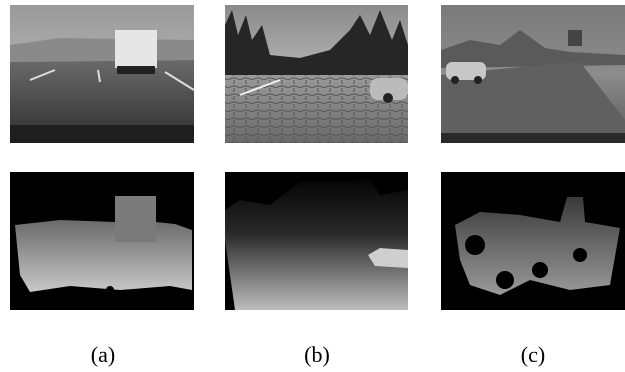  I want to click on depth-b, so click(316, 241).